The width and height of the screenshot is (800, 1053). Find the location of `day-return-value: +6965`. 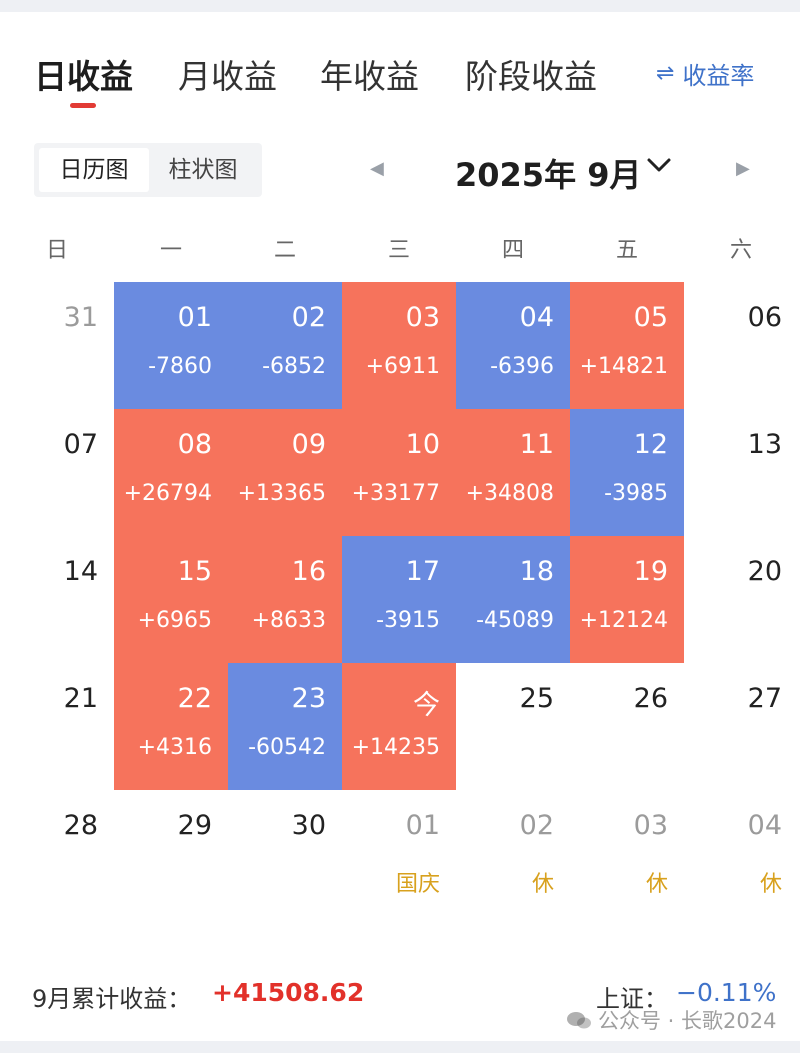

day-return-value: +6965 is located at coordinates (174, 620).